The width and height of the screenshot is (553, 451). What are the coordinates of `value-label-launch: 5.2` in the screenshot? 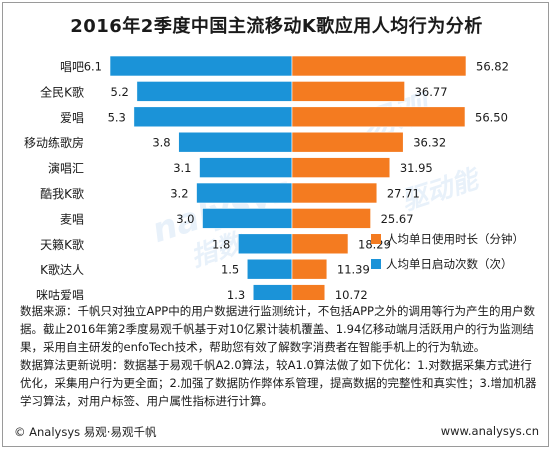 It's located at (120, 92).